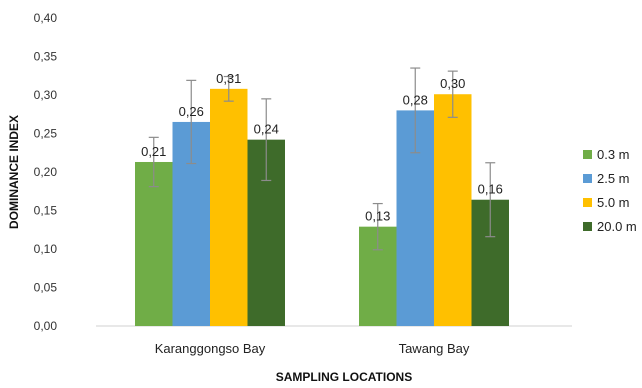 This screenshot has width=642, height=388. What do you see at coordinates (377, 216) in the screenshot?
I see `data-label: 0,13` at bounding box center [377, 216].